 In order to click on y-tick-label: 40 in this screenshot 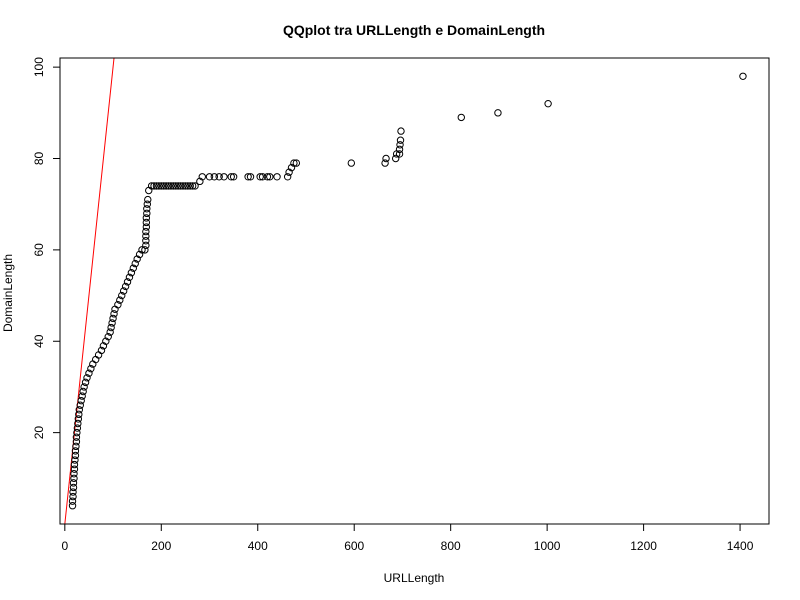, I will do `click(39, 341)`.